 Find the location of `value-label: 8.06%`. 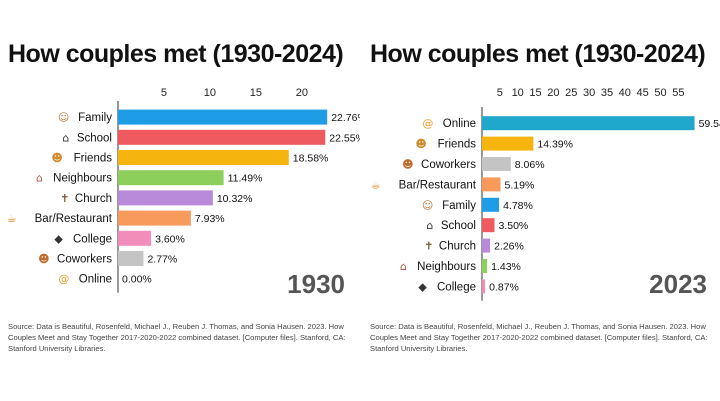

value-label: 8.06% is located at coordinates (530, 165).